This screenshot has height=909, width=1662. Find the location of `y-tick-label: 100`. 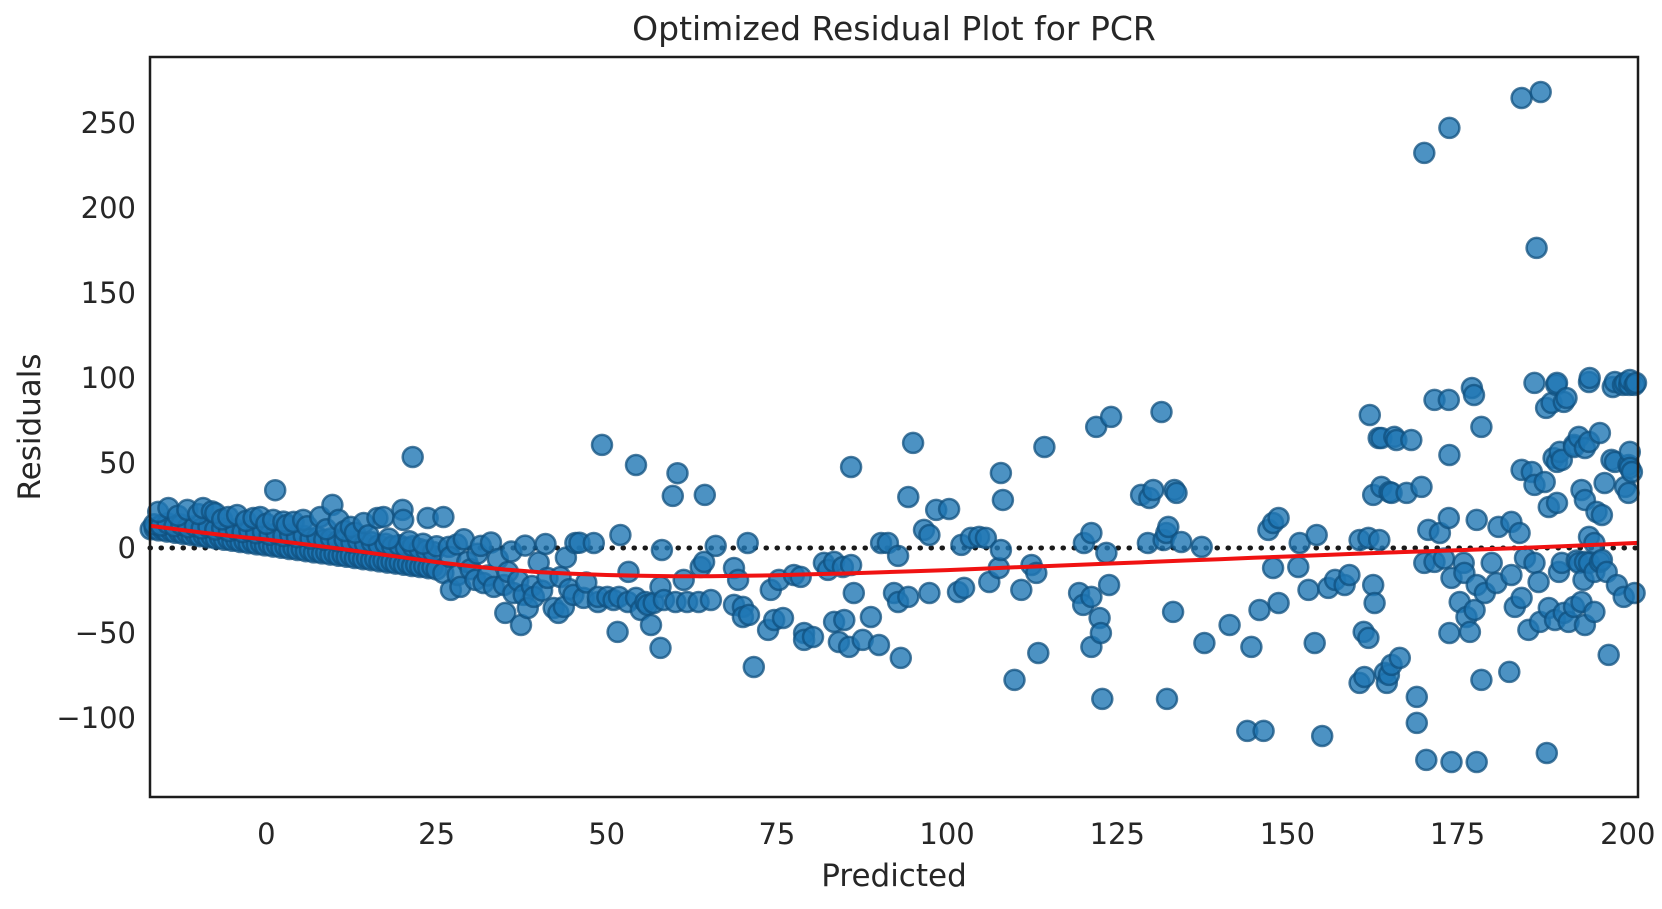

y-tick-label: 100 is located at coordinates (108, 378).